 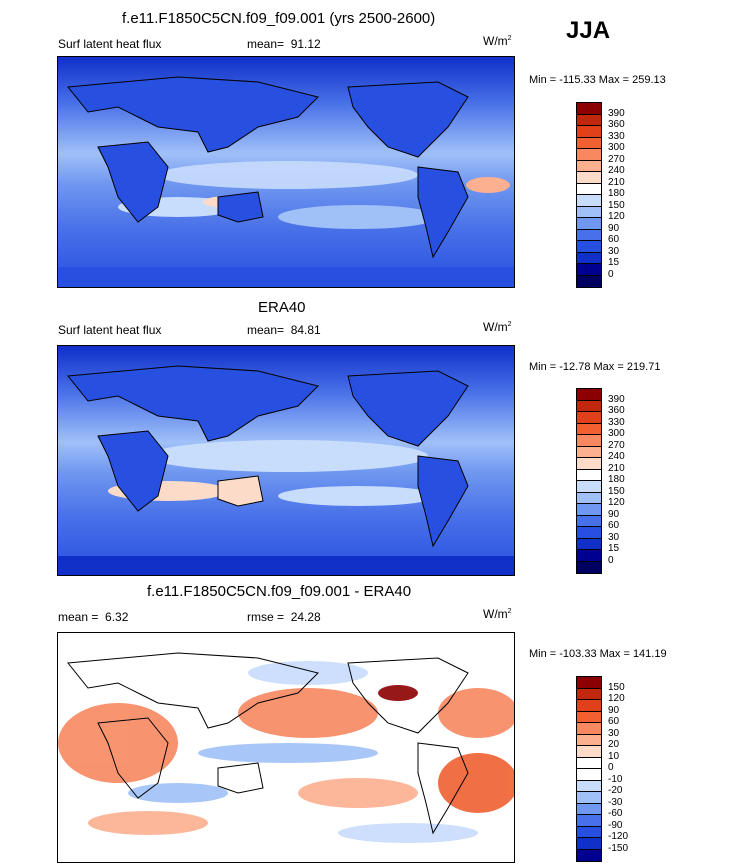 I want to click on panel1-mean-value: 91.12, so click(x=305, y=44).